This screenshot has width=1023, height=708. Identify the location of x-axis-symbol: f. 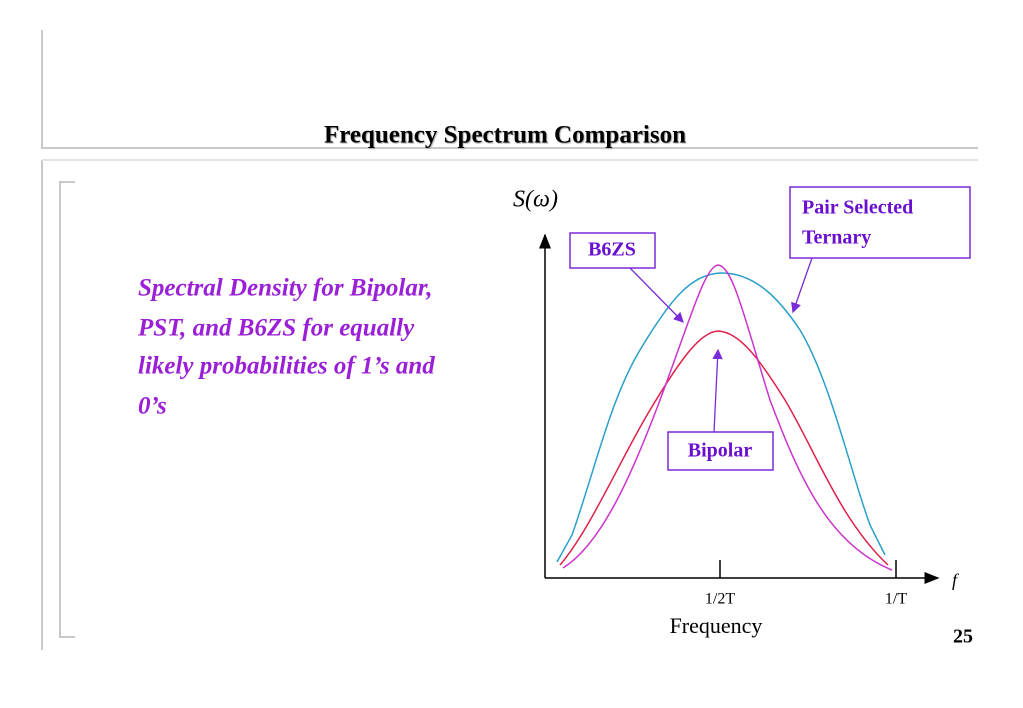
(956, 580).